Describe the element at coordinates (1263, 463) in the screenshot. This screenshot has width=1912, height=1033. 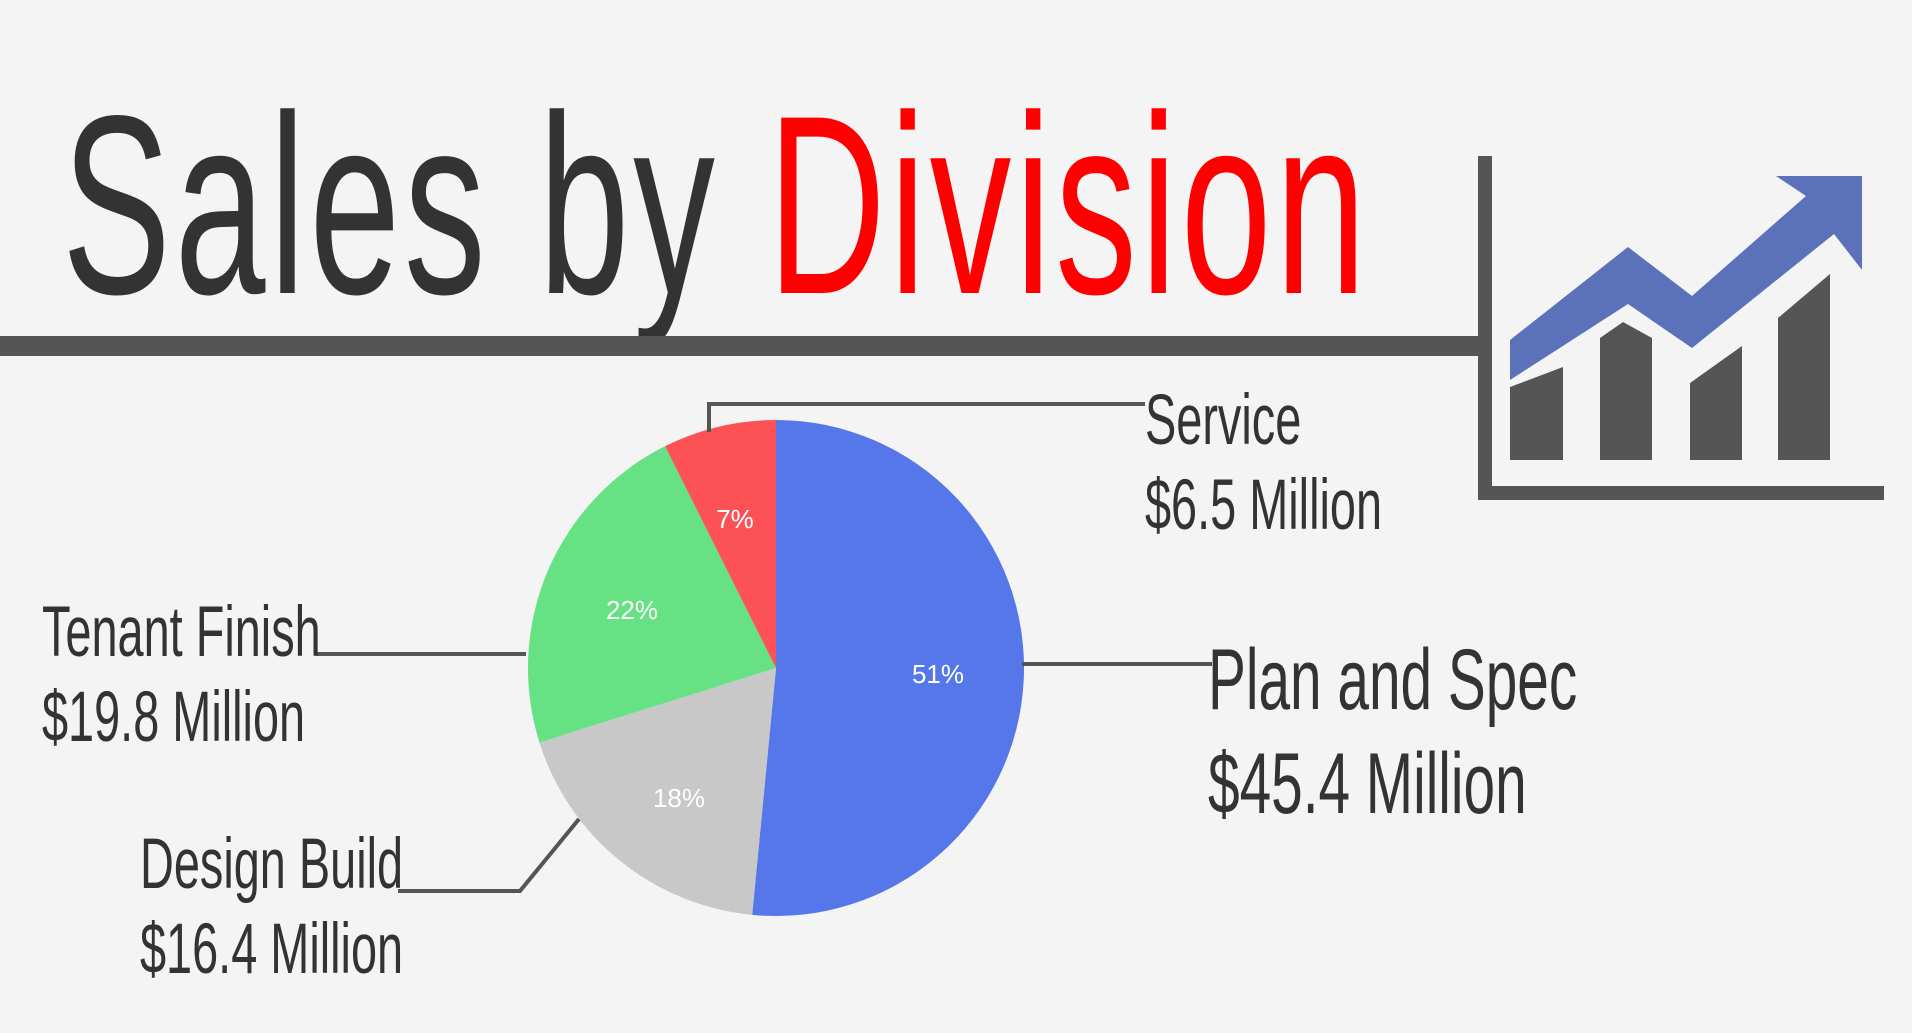
I see `callout-service: Service $6.5 Million` at that location.